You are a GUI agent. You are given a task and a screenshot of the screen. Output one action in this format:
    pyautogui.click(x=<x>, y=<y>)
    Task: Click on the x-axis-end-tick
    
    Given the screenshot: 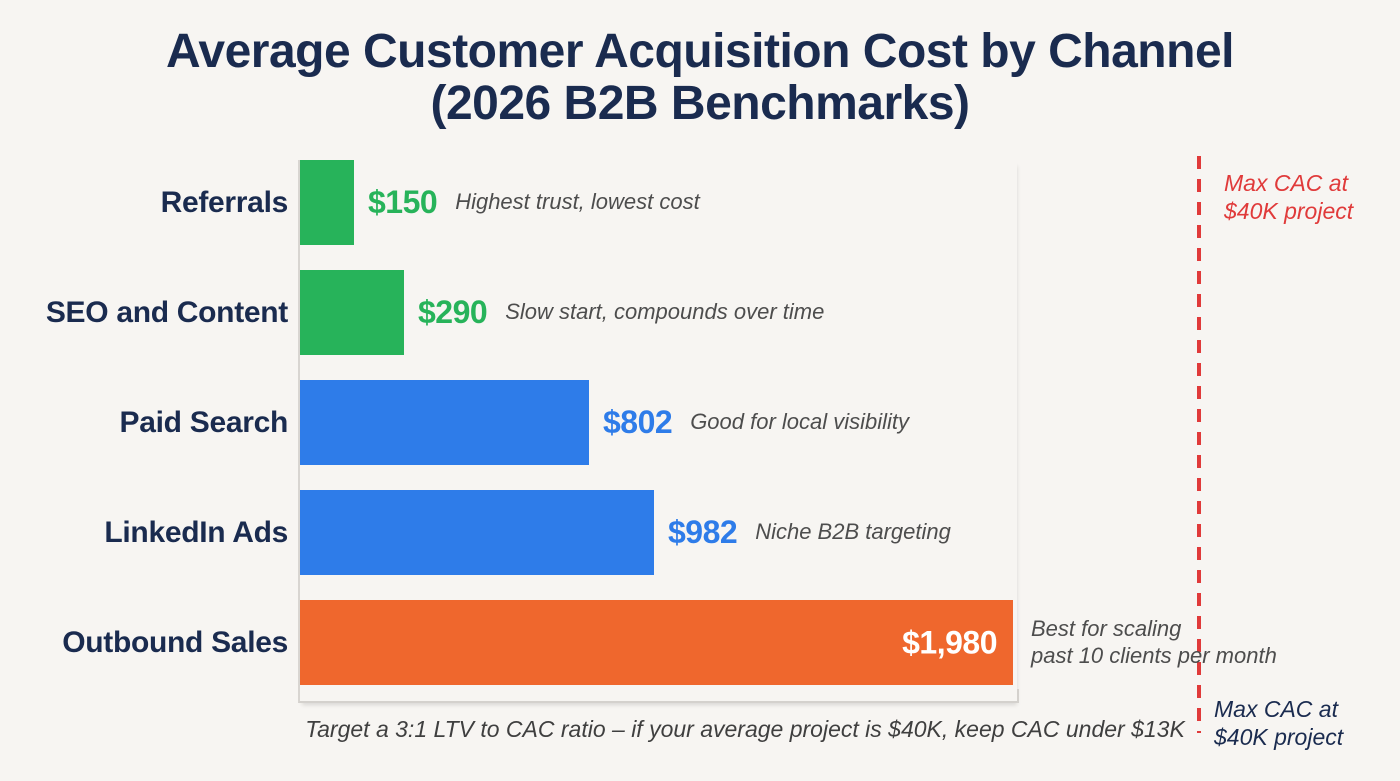 What is the action you would take?
    pyautogui.click(x=1018, y=696)
    